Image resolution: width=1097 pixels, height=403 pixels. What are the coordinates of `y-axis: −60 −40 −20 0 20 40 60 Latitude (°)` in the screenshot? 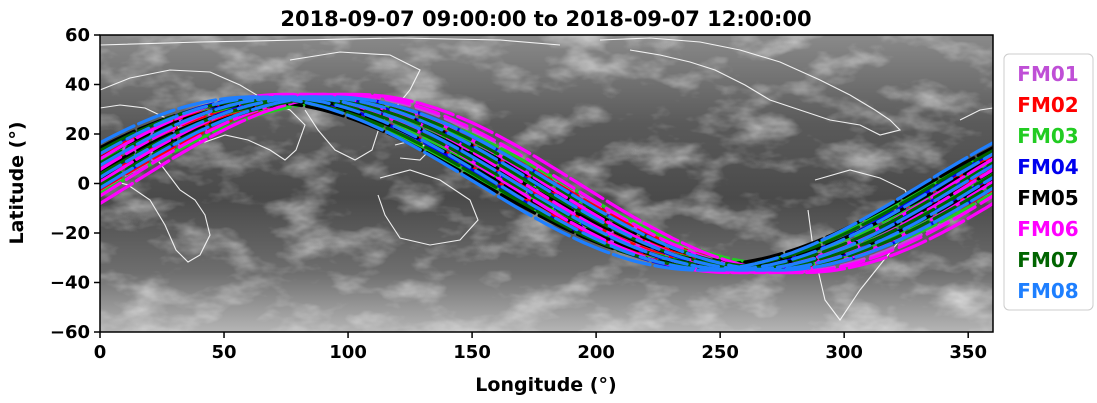 It's located at (53, 184).